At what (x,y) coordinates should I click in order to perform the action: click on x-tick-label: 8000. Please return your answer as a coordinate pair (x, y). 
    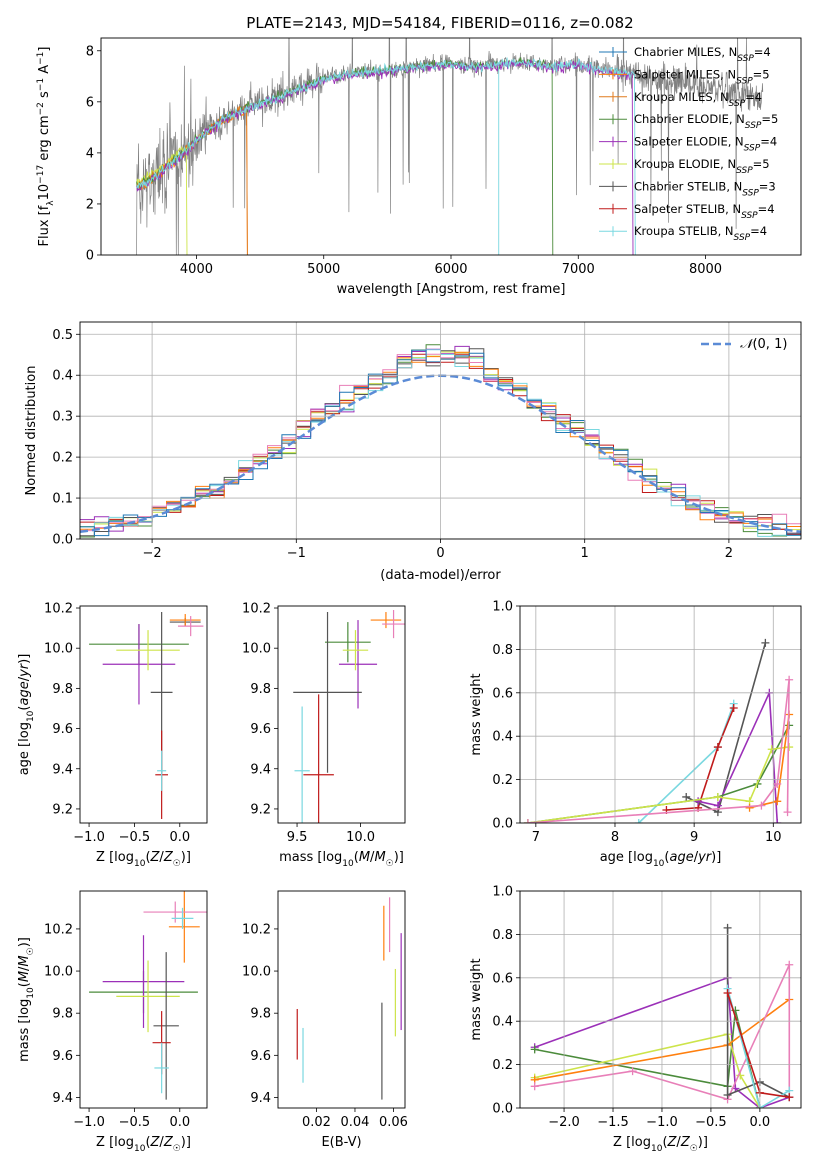
    Looking at the image, I should click on (705, 269).